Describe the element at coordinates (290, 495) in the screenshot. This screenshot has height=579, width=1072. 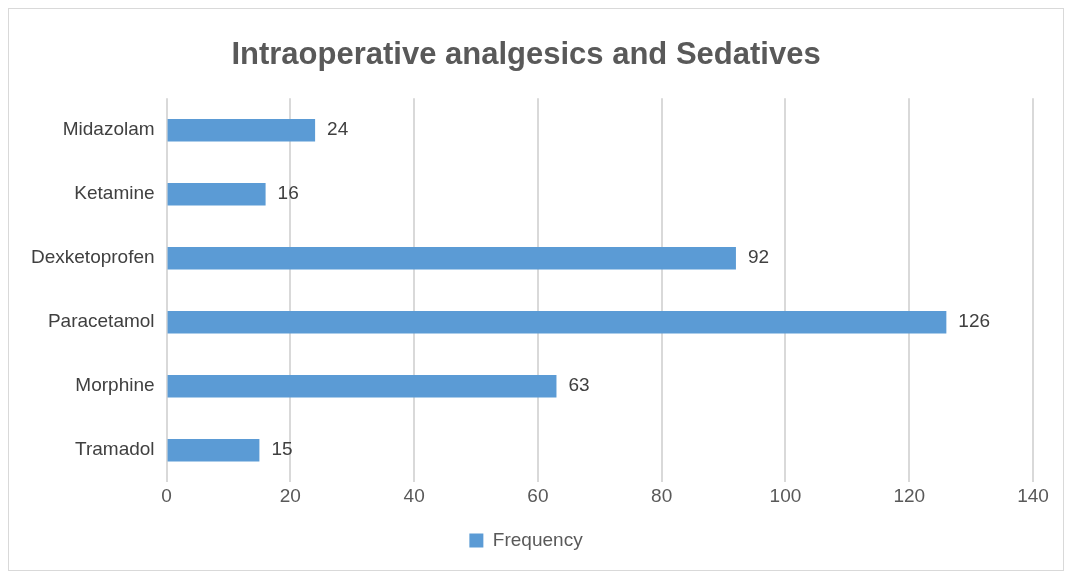
I see `x-tick-label: 20` at that location.